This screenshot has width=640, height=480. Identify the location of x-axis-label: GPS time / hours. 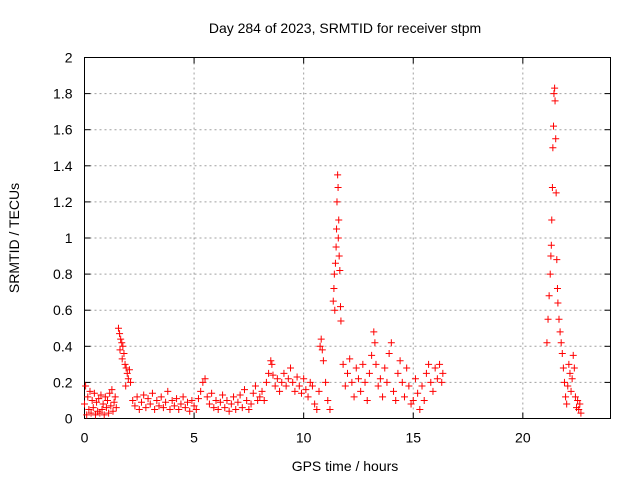
(345, 466).